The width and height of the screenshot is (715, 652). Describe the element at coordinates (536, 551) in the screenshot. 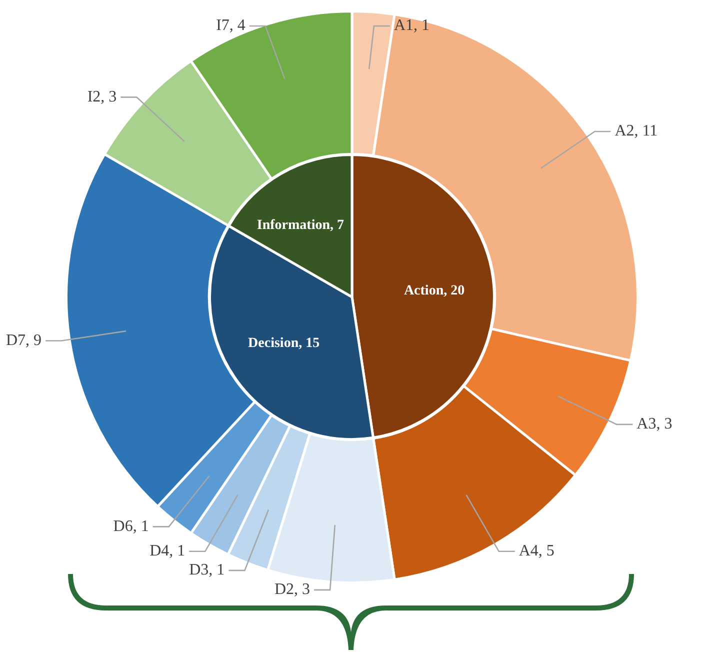

I see `slice-label: A4, 5` at that location.